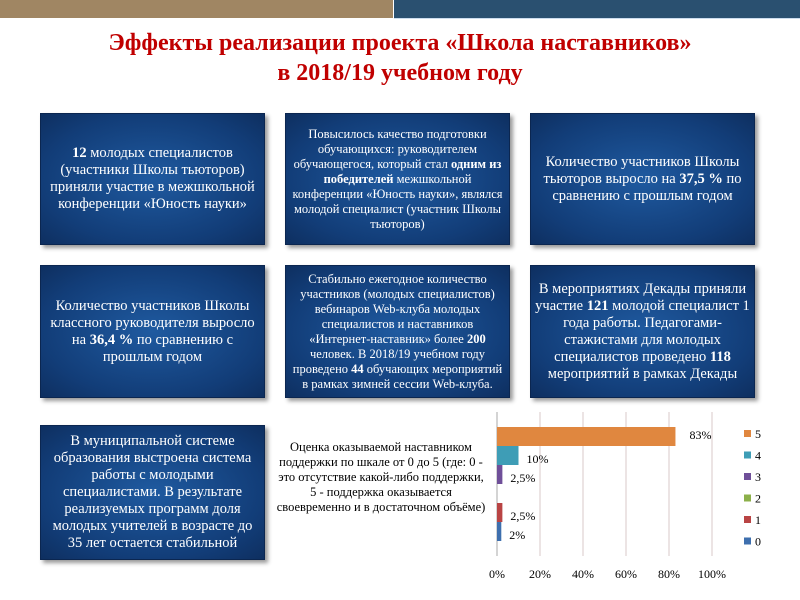 Image resolution: width=800 pixels, height=600 pixels. I want to click on legend-label: 5, so click(758, 434).